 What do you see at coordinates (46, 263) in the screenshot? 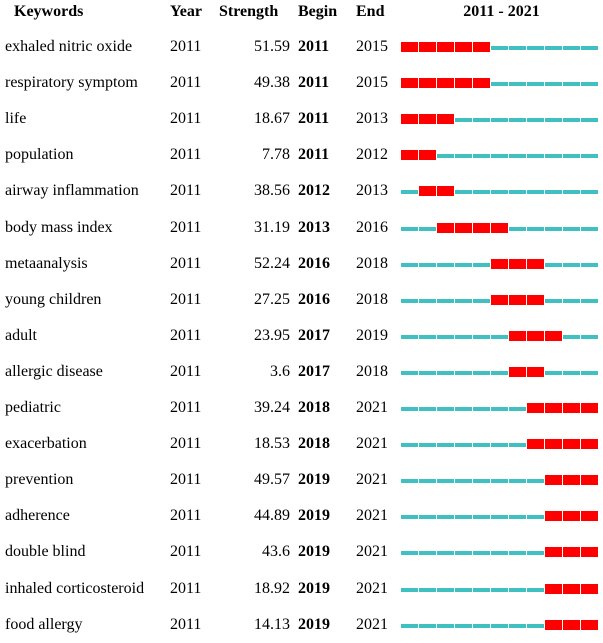
I see `keyword-cell: metaanalysis` at bounding box center [46, 263].